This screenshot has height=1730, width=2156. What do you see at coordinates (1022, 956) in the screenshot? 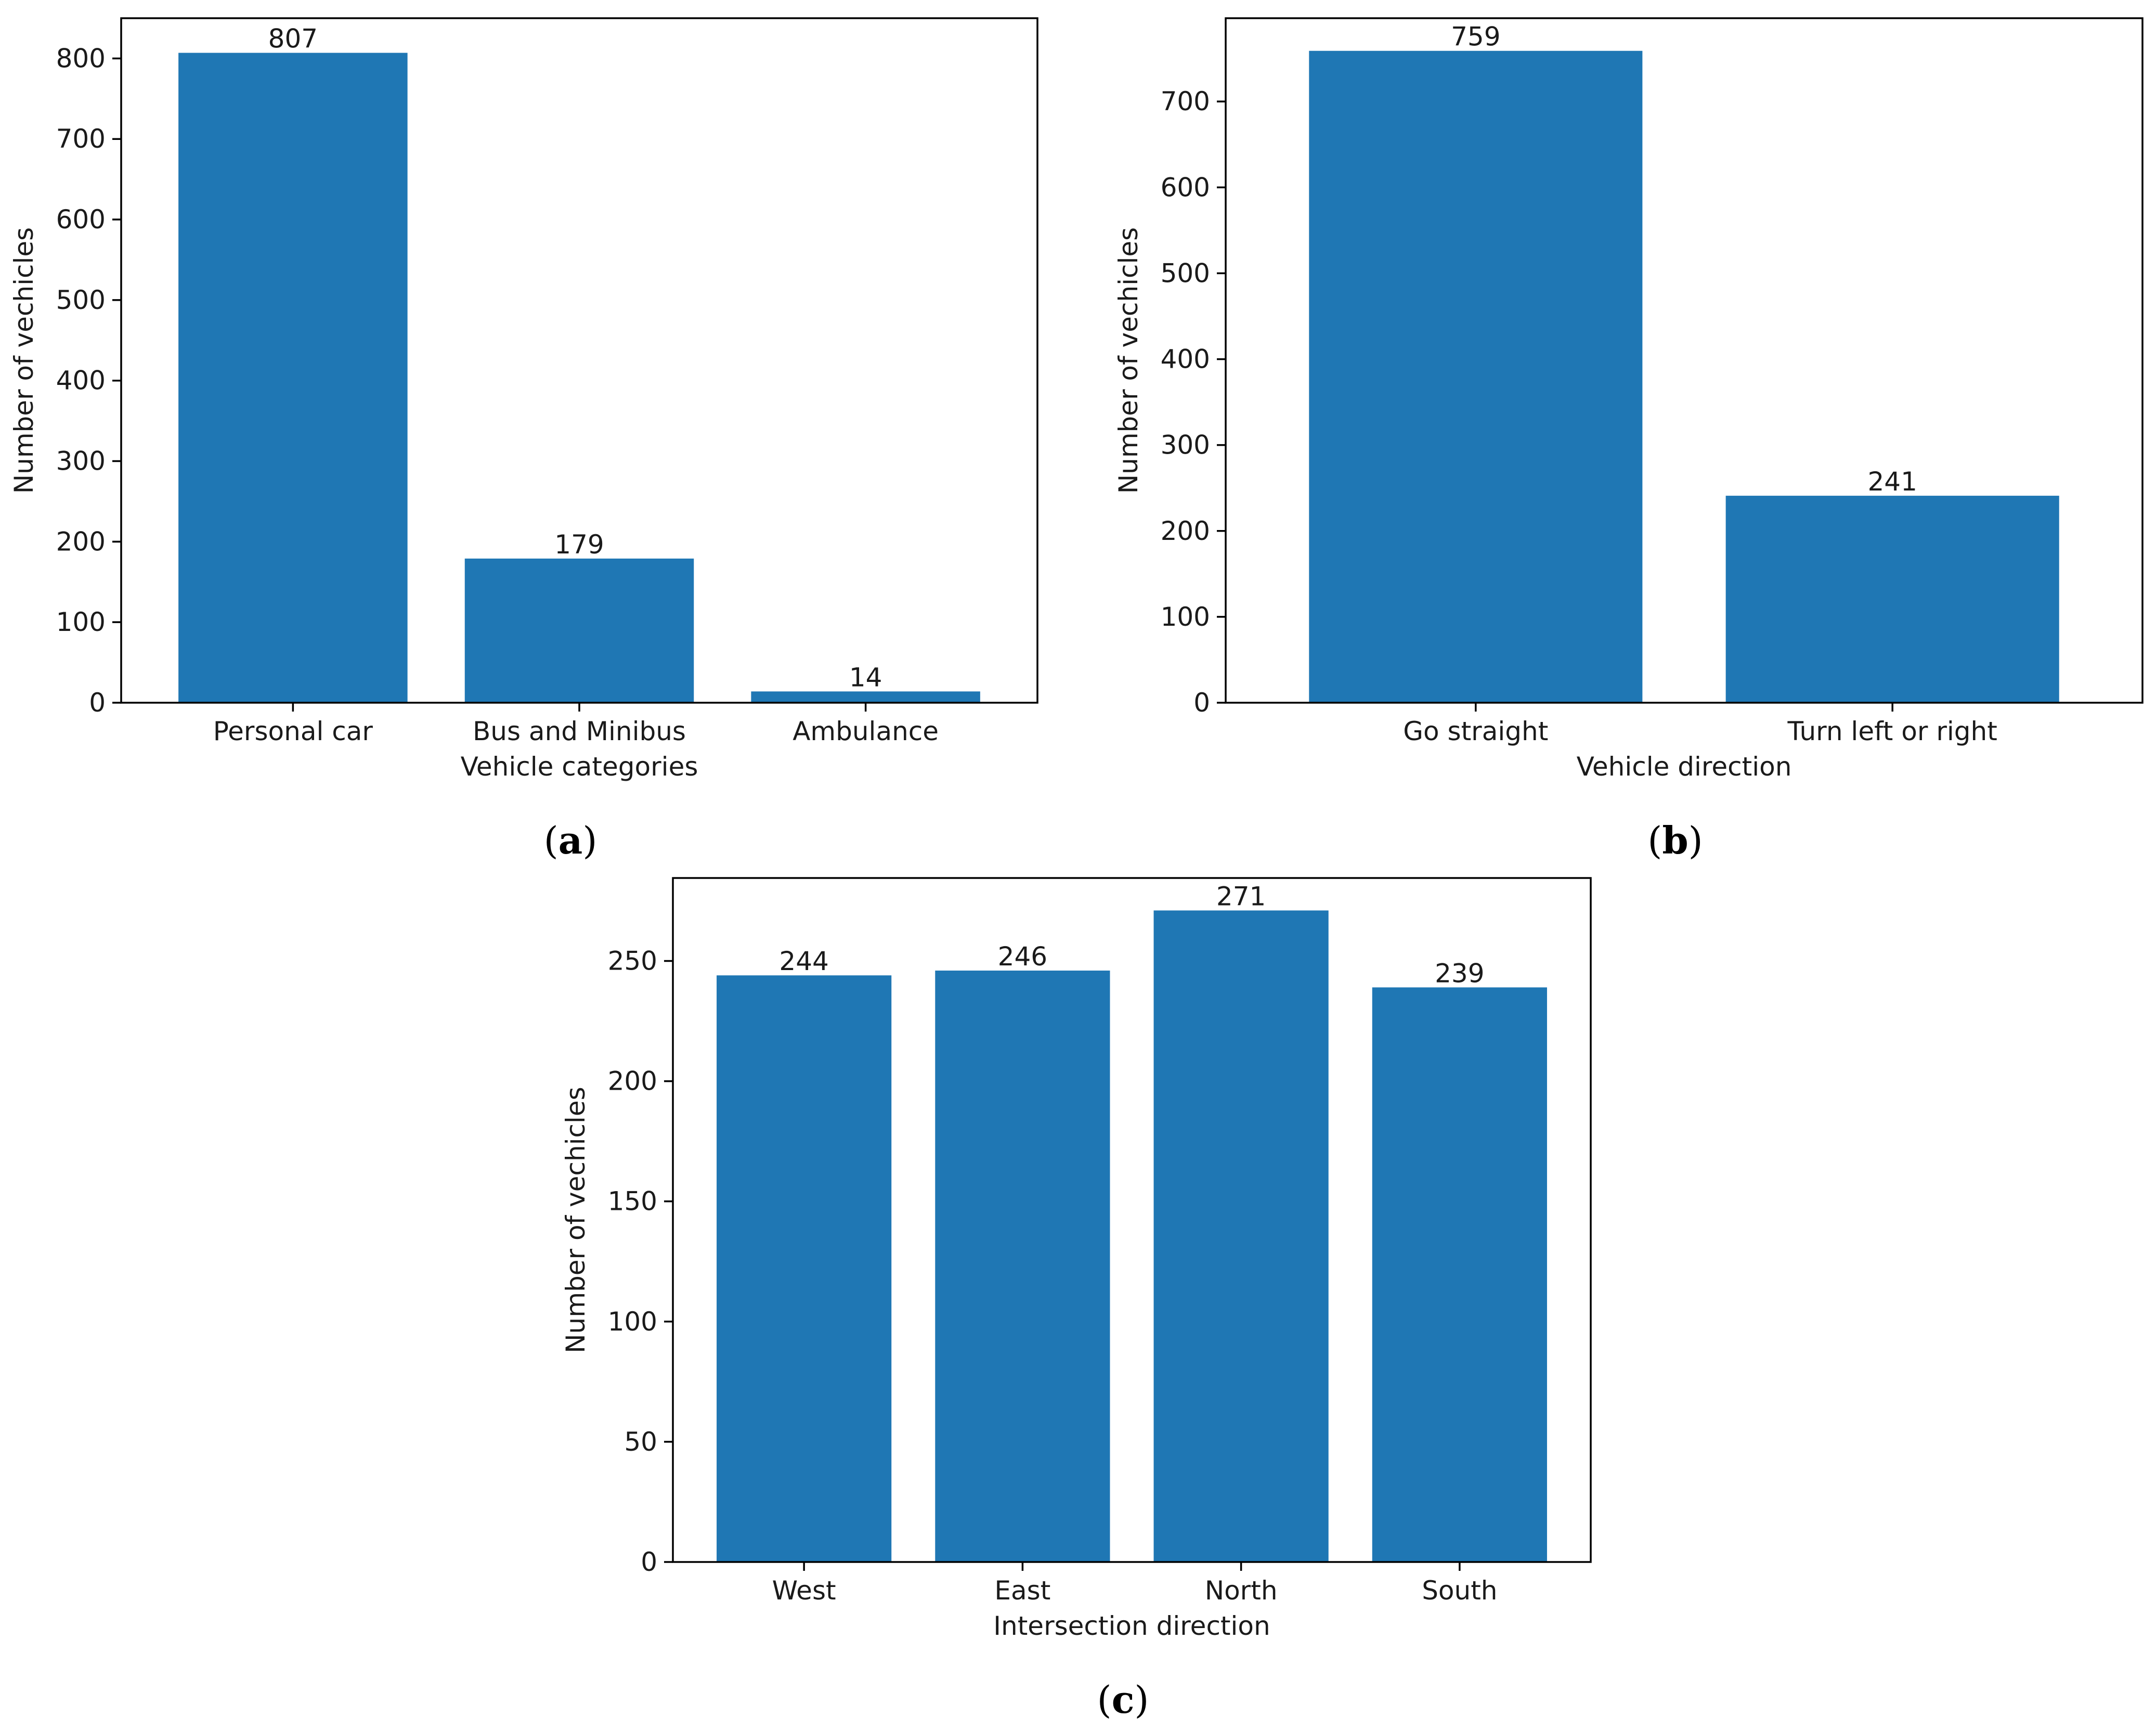
I see `bar-value-label: 246` at bounding box center [1022, 956].